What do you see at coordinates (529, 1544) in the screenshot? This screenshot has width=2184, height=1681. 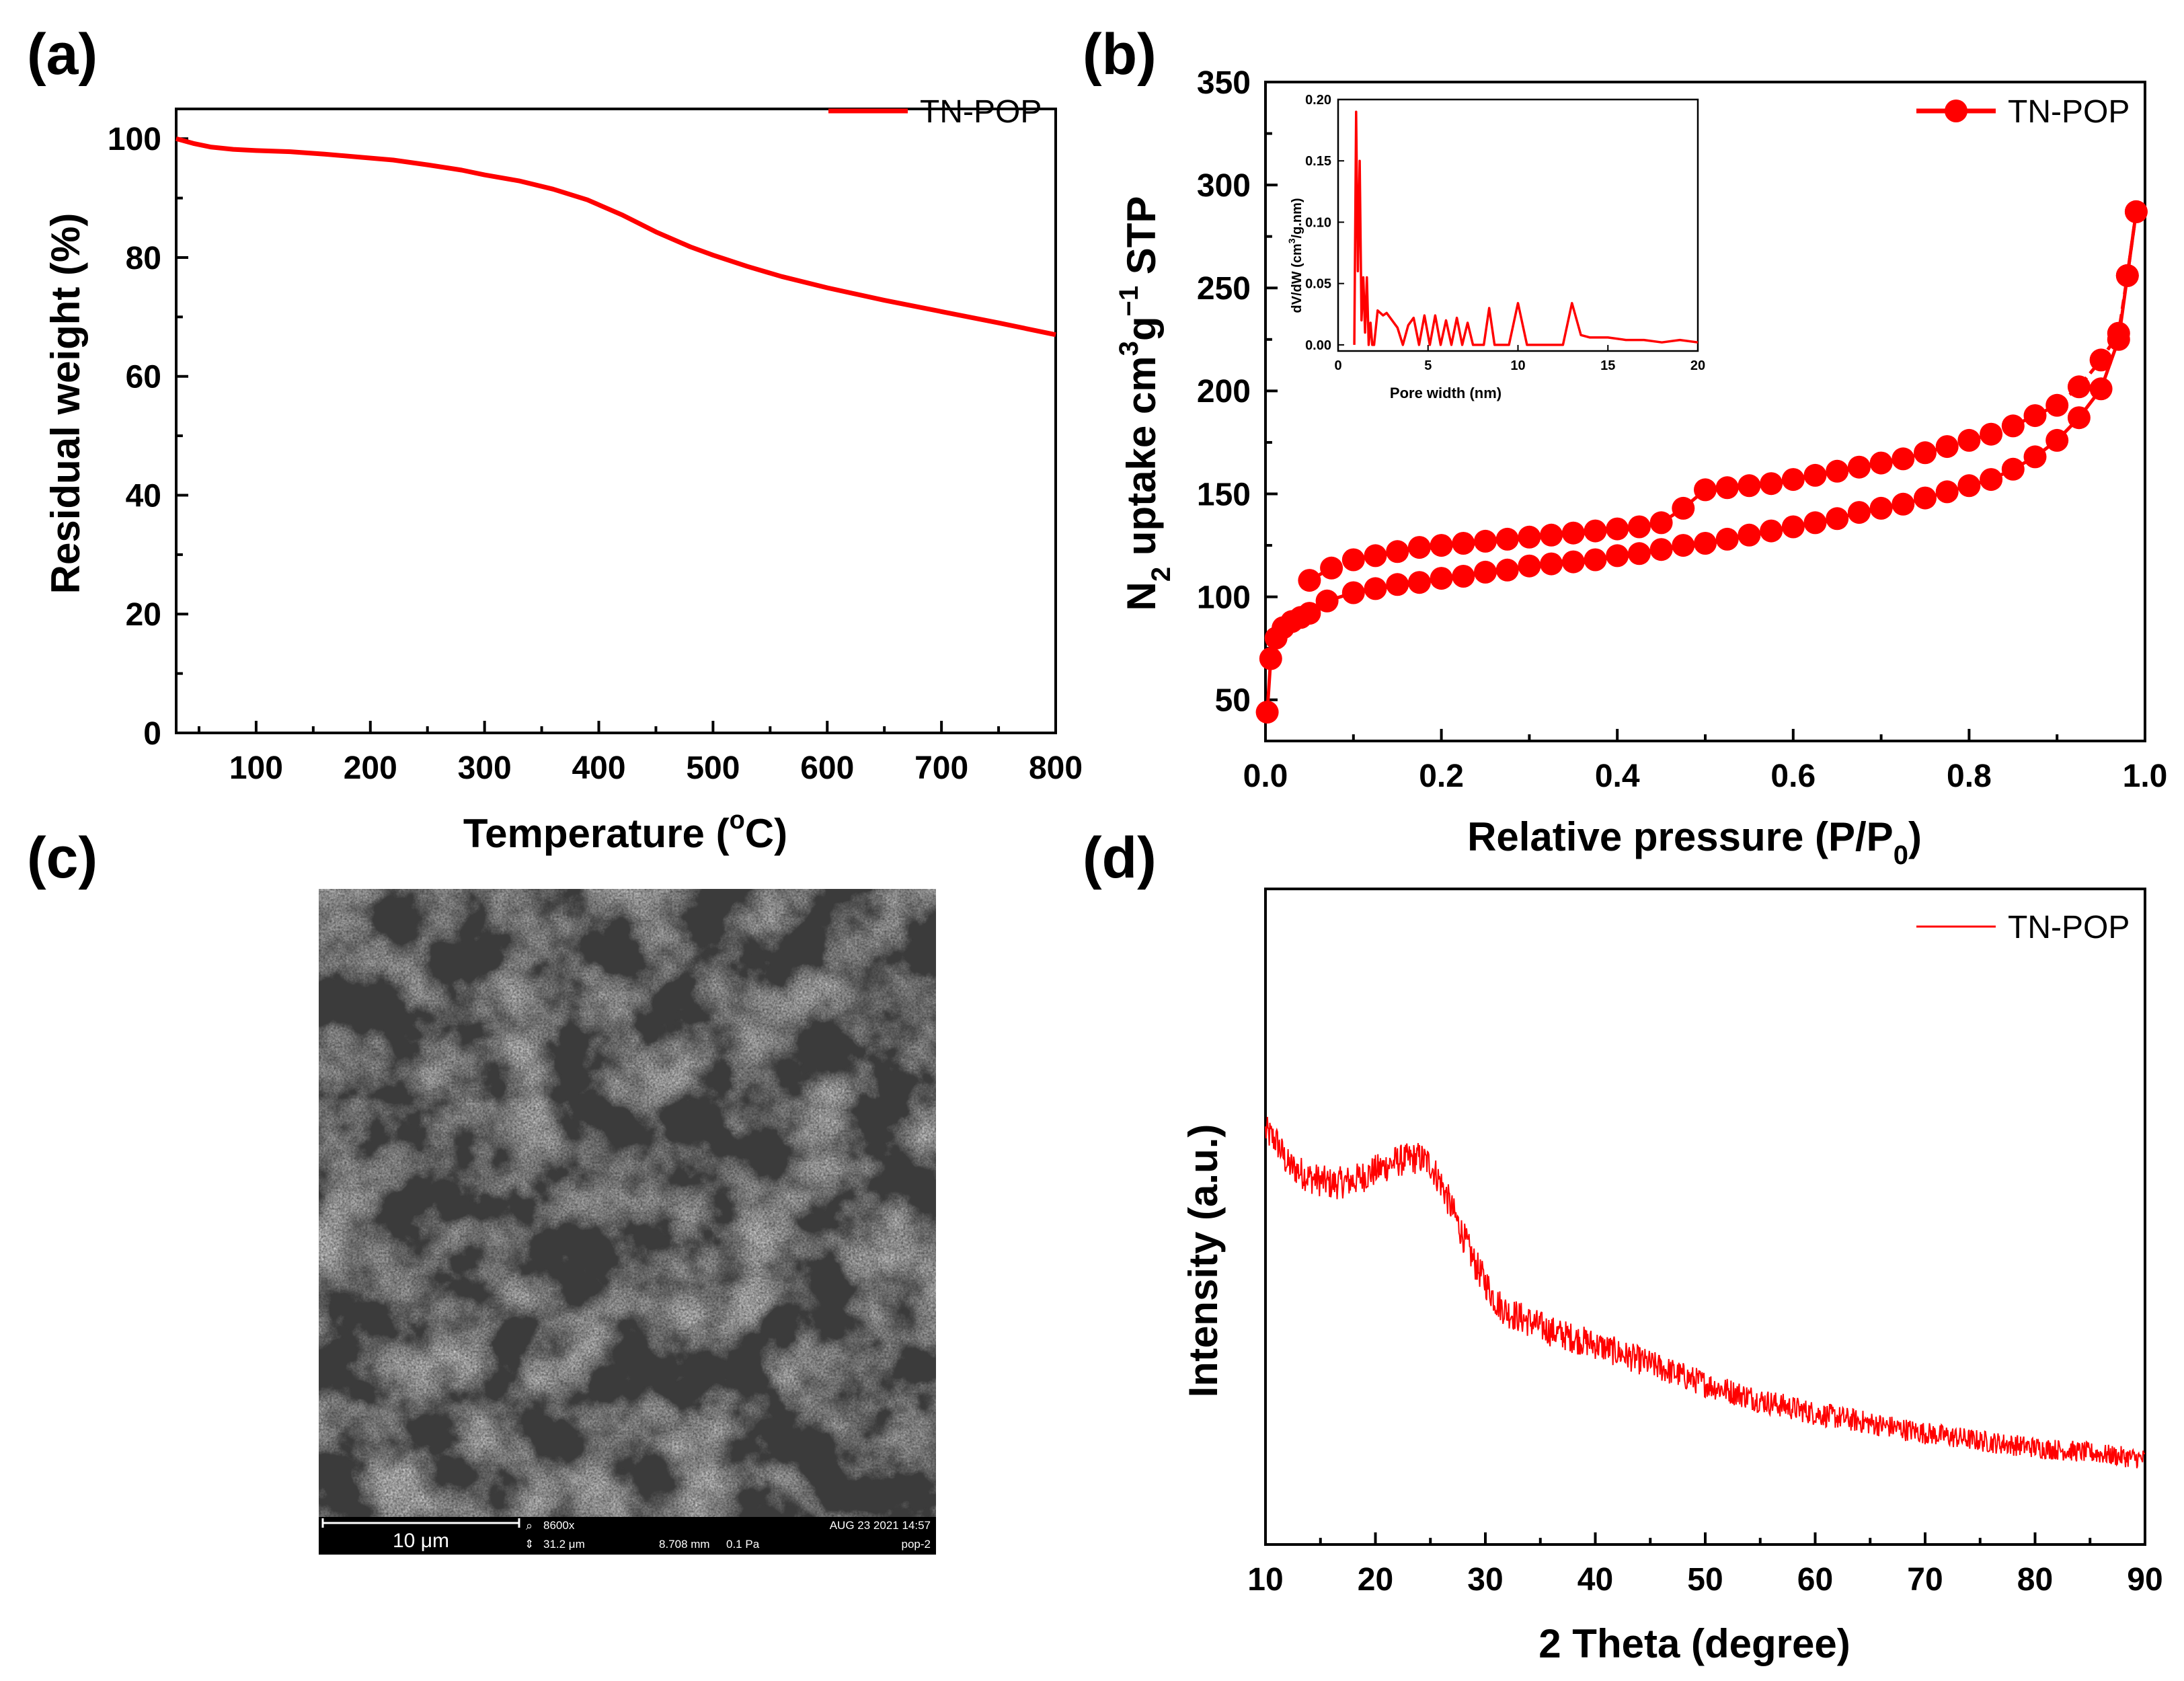 I see `sem-hfw-icon: ⇕` at bounding box center [529, 1544].